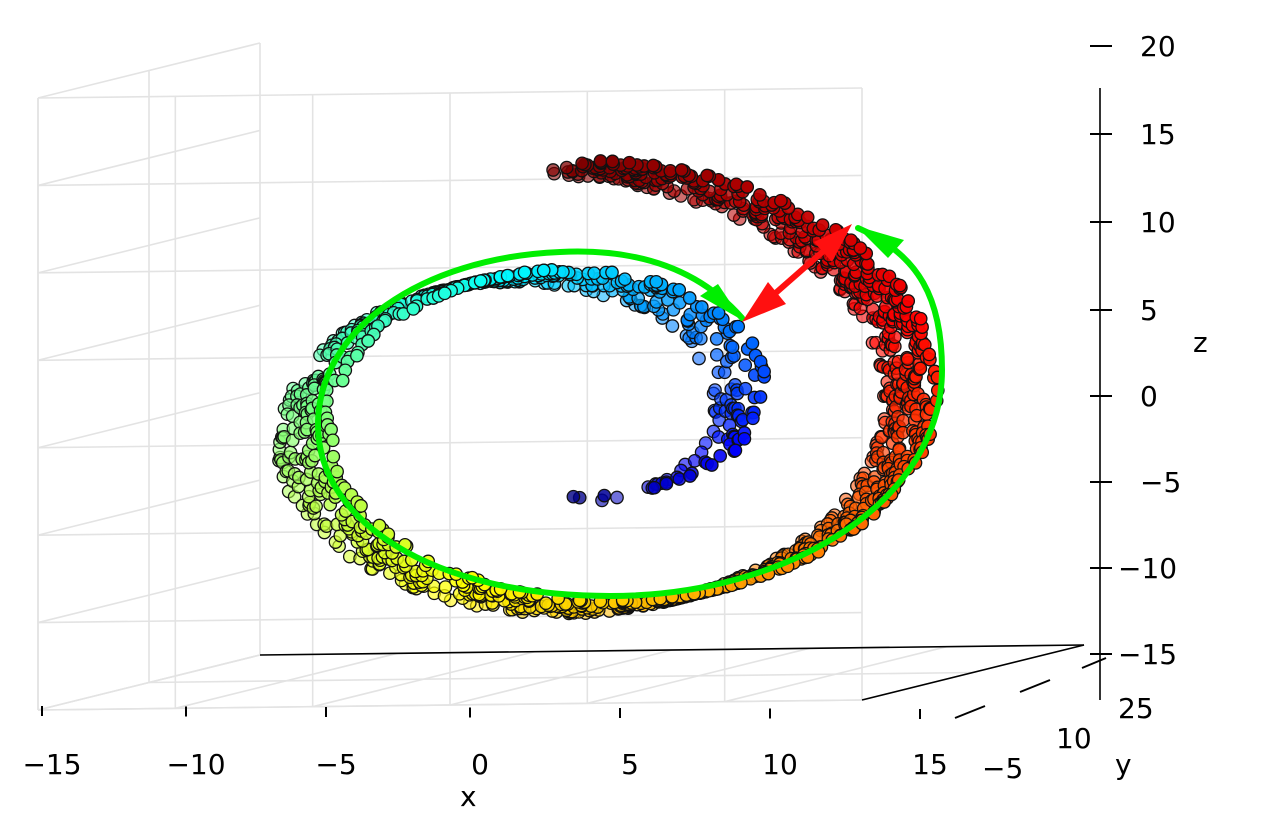 This screenshot has height=818, width=1262. What do you see at coordinates (480, 764) in the screenshot?
I see `x-tick-label: 0` at bounding box center [480, 764].